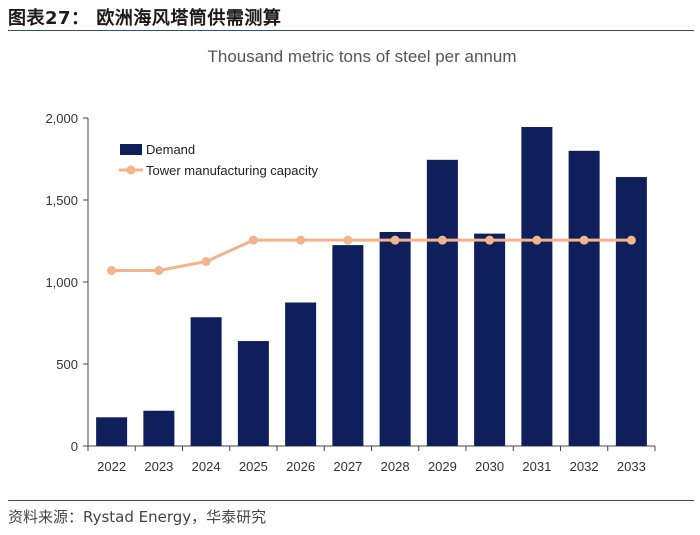 This screenshot has width=700, height=535. I want to click on legend-capacity-swatch-marker, so click(131, 170).